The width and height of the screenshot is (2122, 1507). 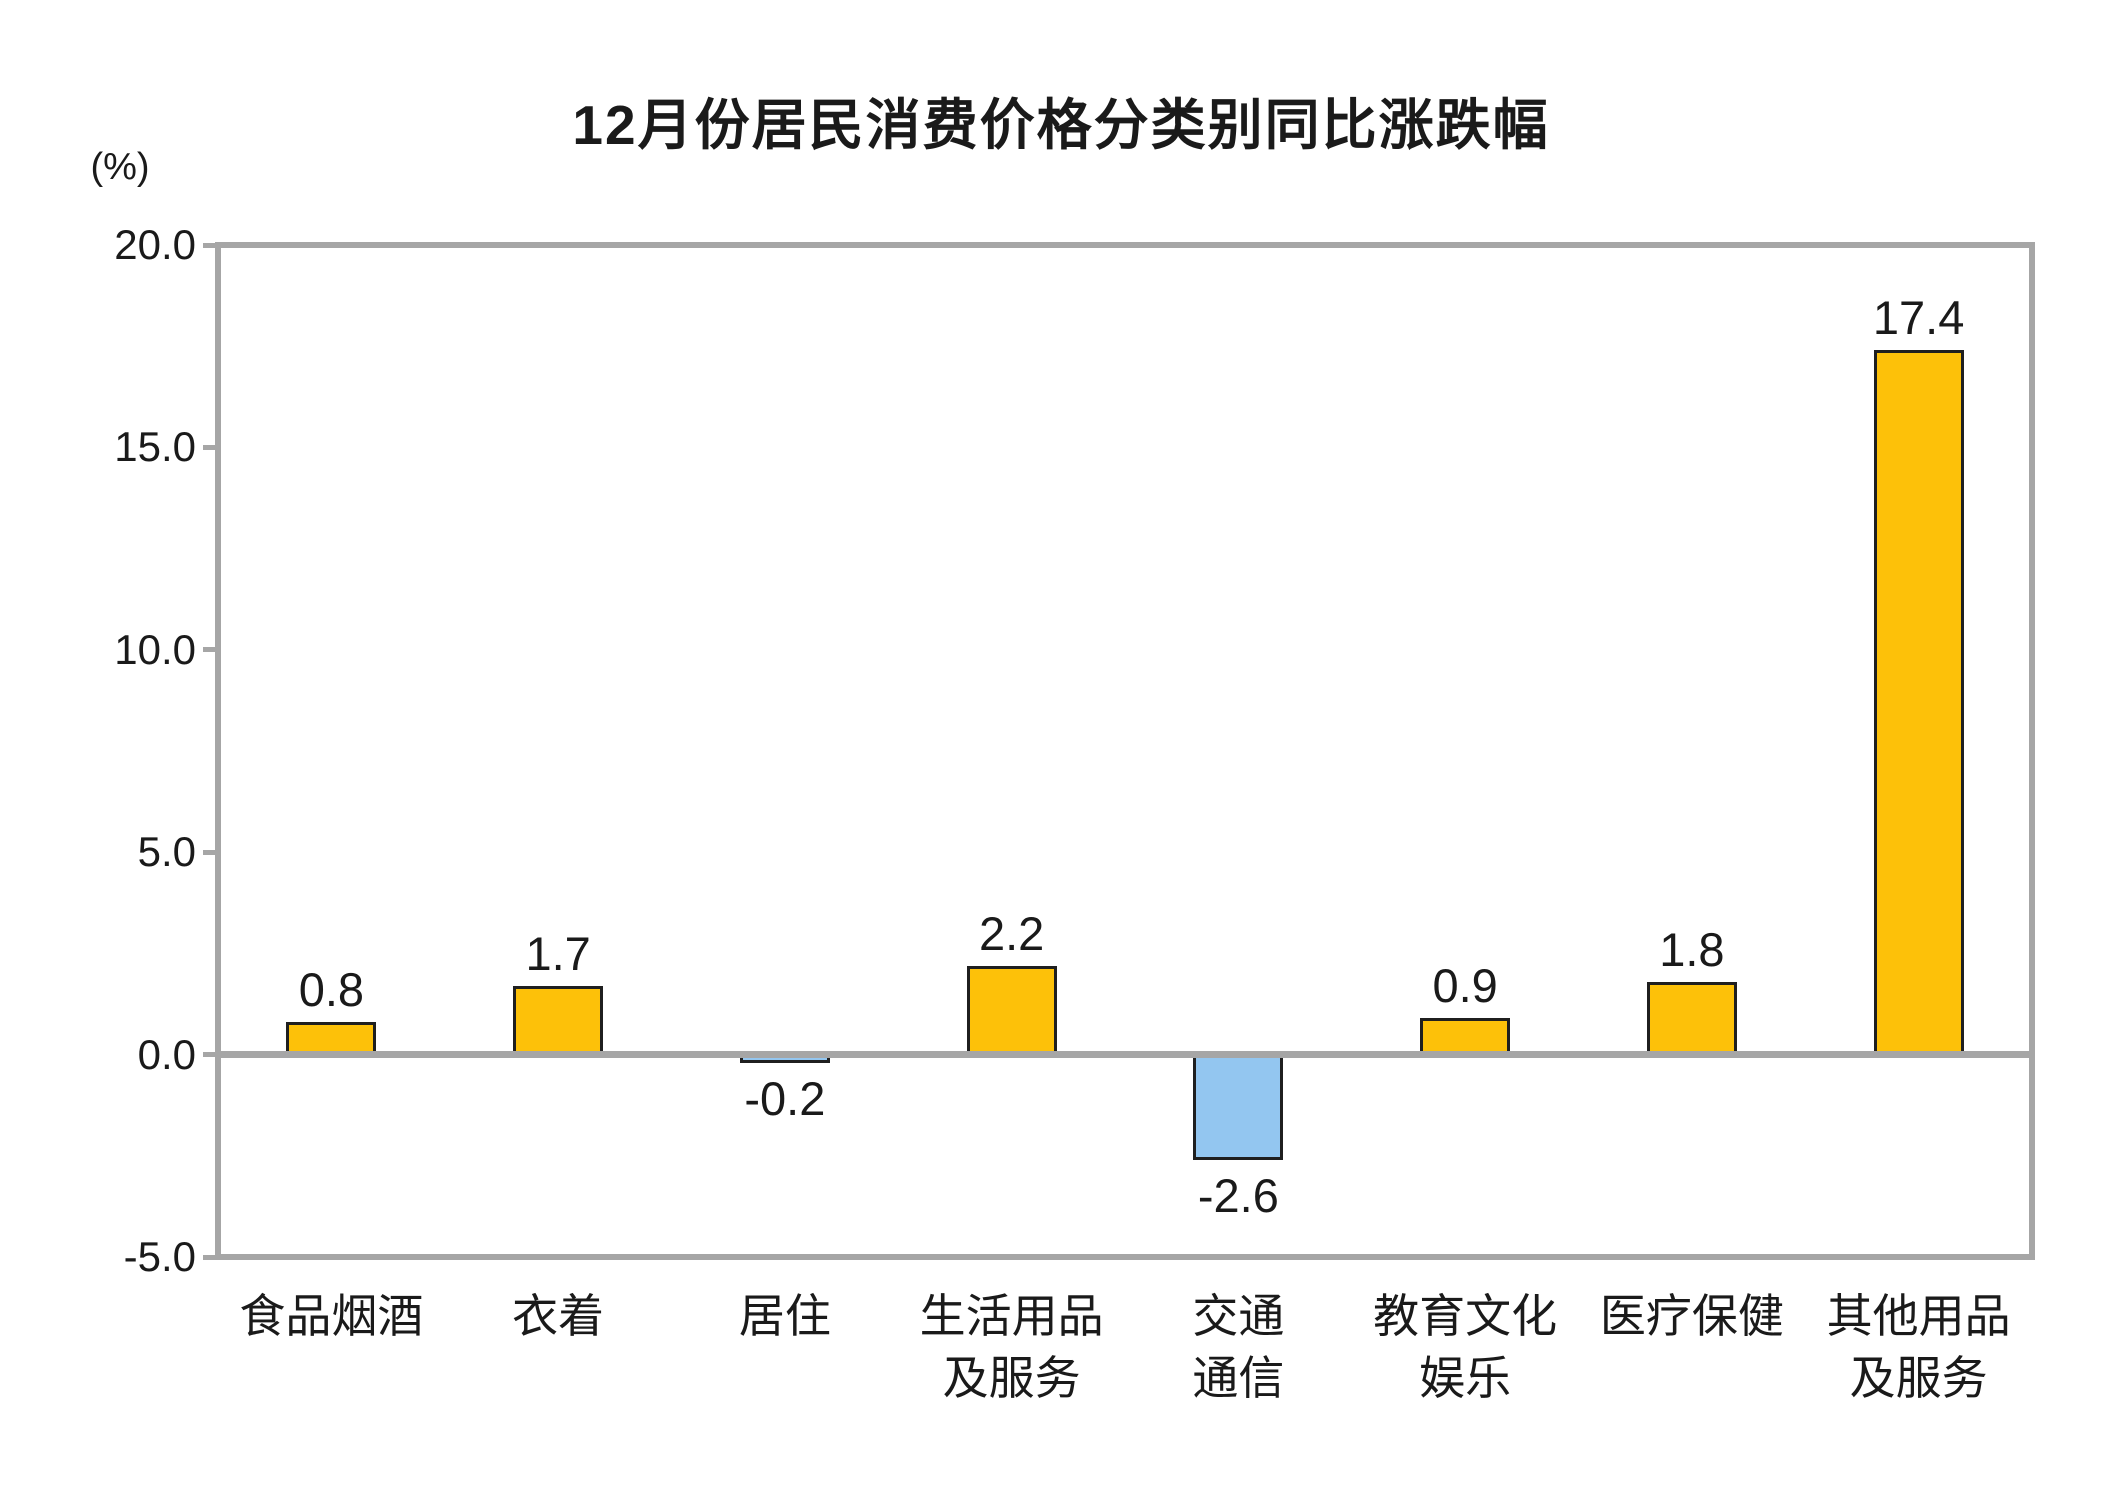 What do you see at coordinates (1238, 1195) in the screenshot?
I see `bar-value-label: -2.6` at bounding box center [1238, 1195].